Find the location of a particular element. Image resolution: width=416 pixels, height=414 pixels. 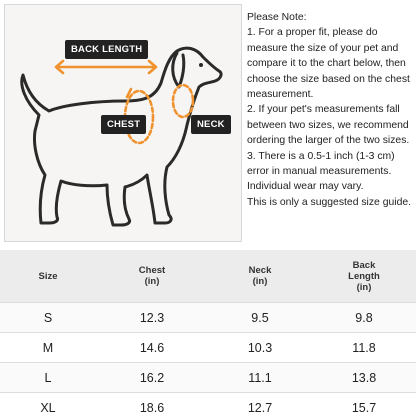

neck-cell: 12.7 is located at coordinates (260, 407).